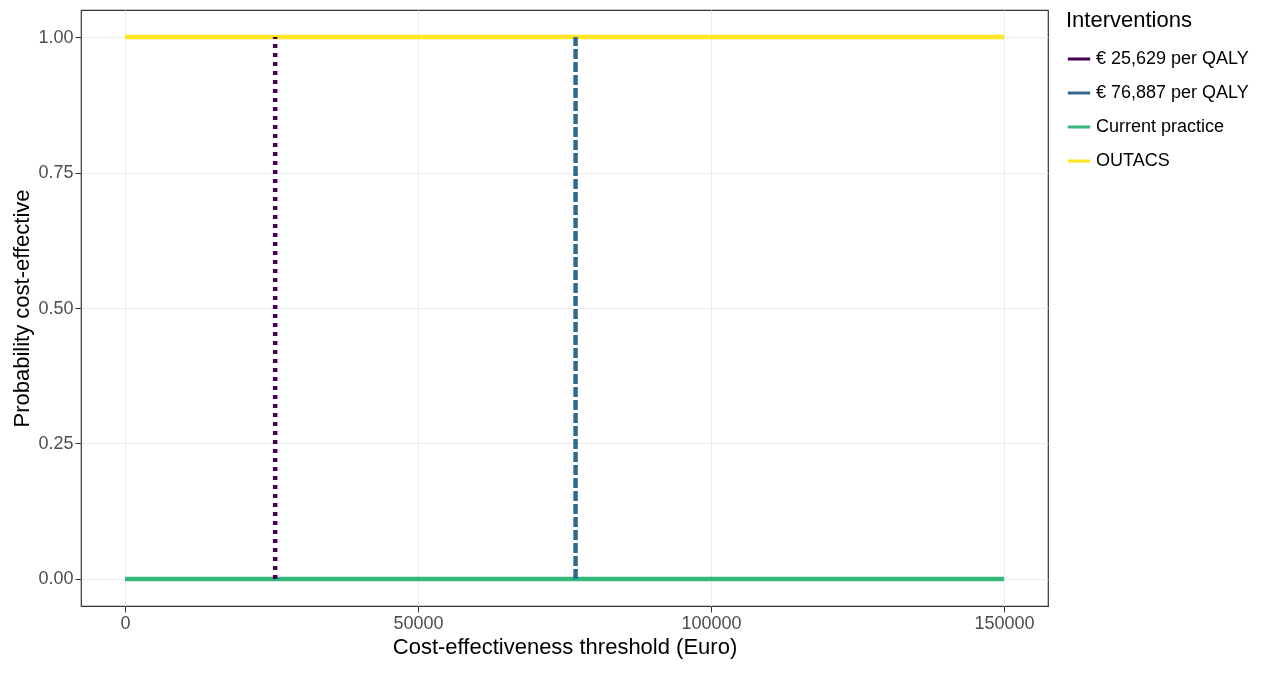 This screenshot has width=1279, height=687. I want to click on legend-label: Current practice, so click(1160, 126).